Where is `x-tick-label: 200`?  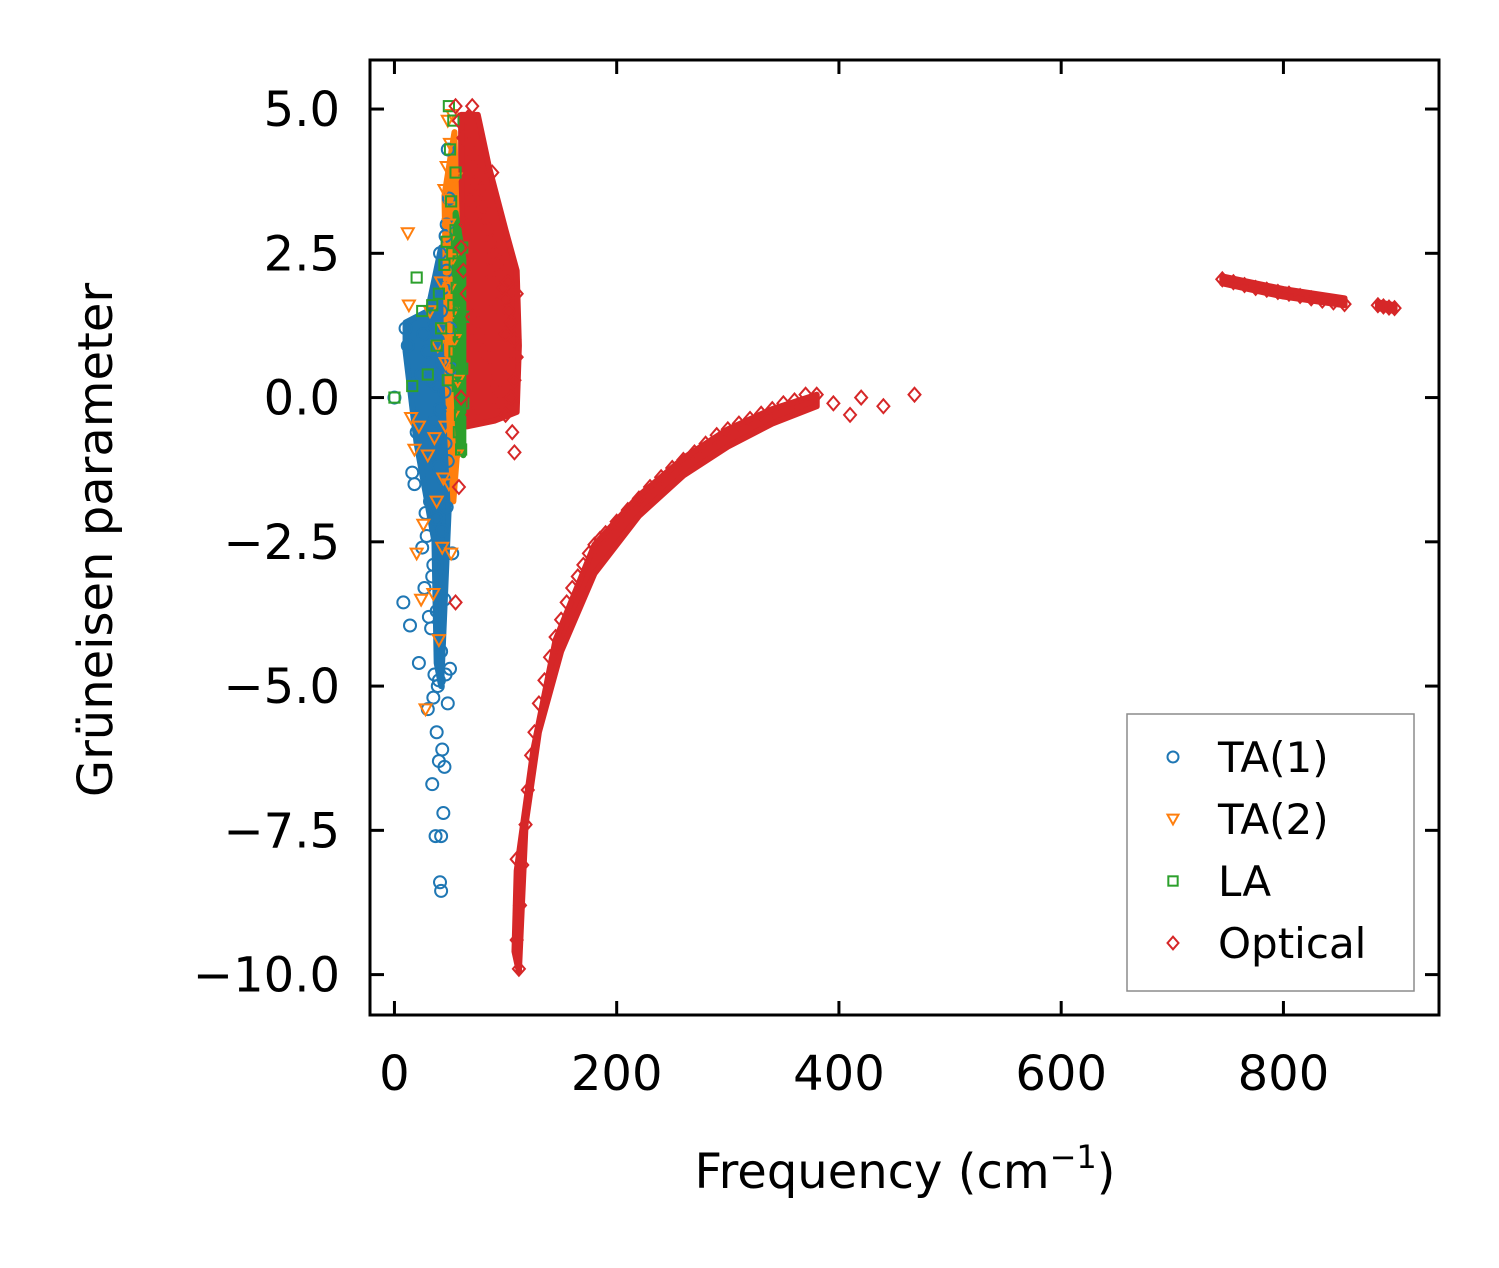 x-tick-label: 200 is located at coordinates (617, 1074).